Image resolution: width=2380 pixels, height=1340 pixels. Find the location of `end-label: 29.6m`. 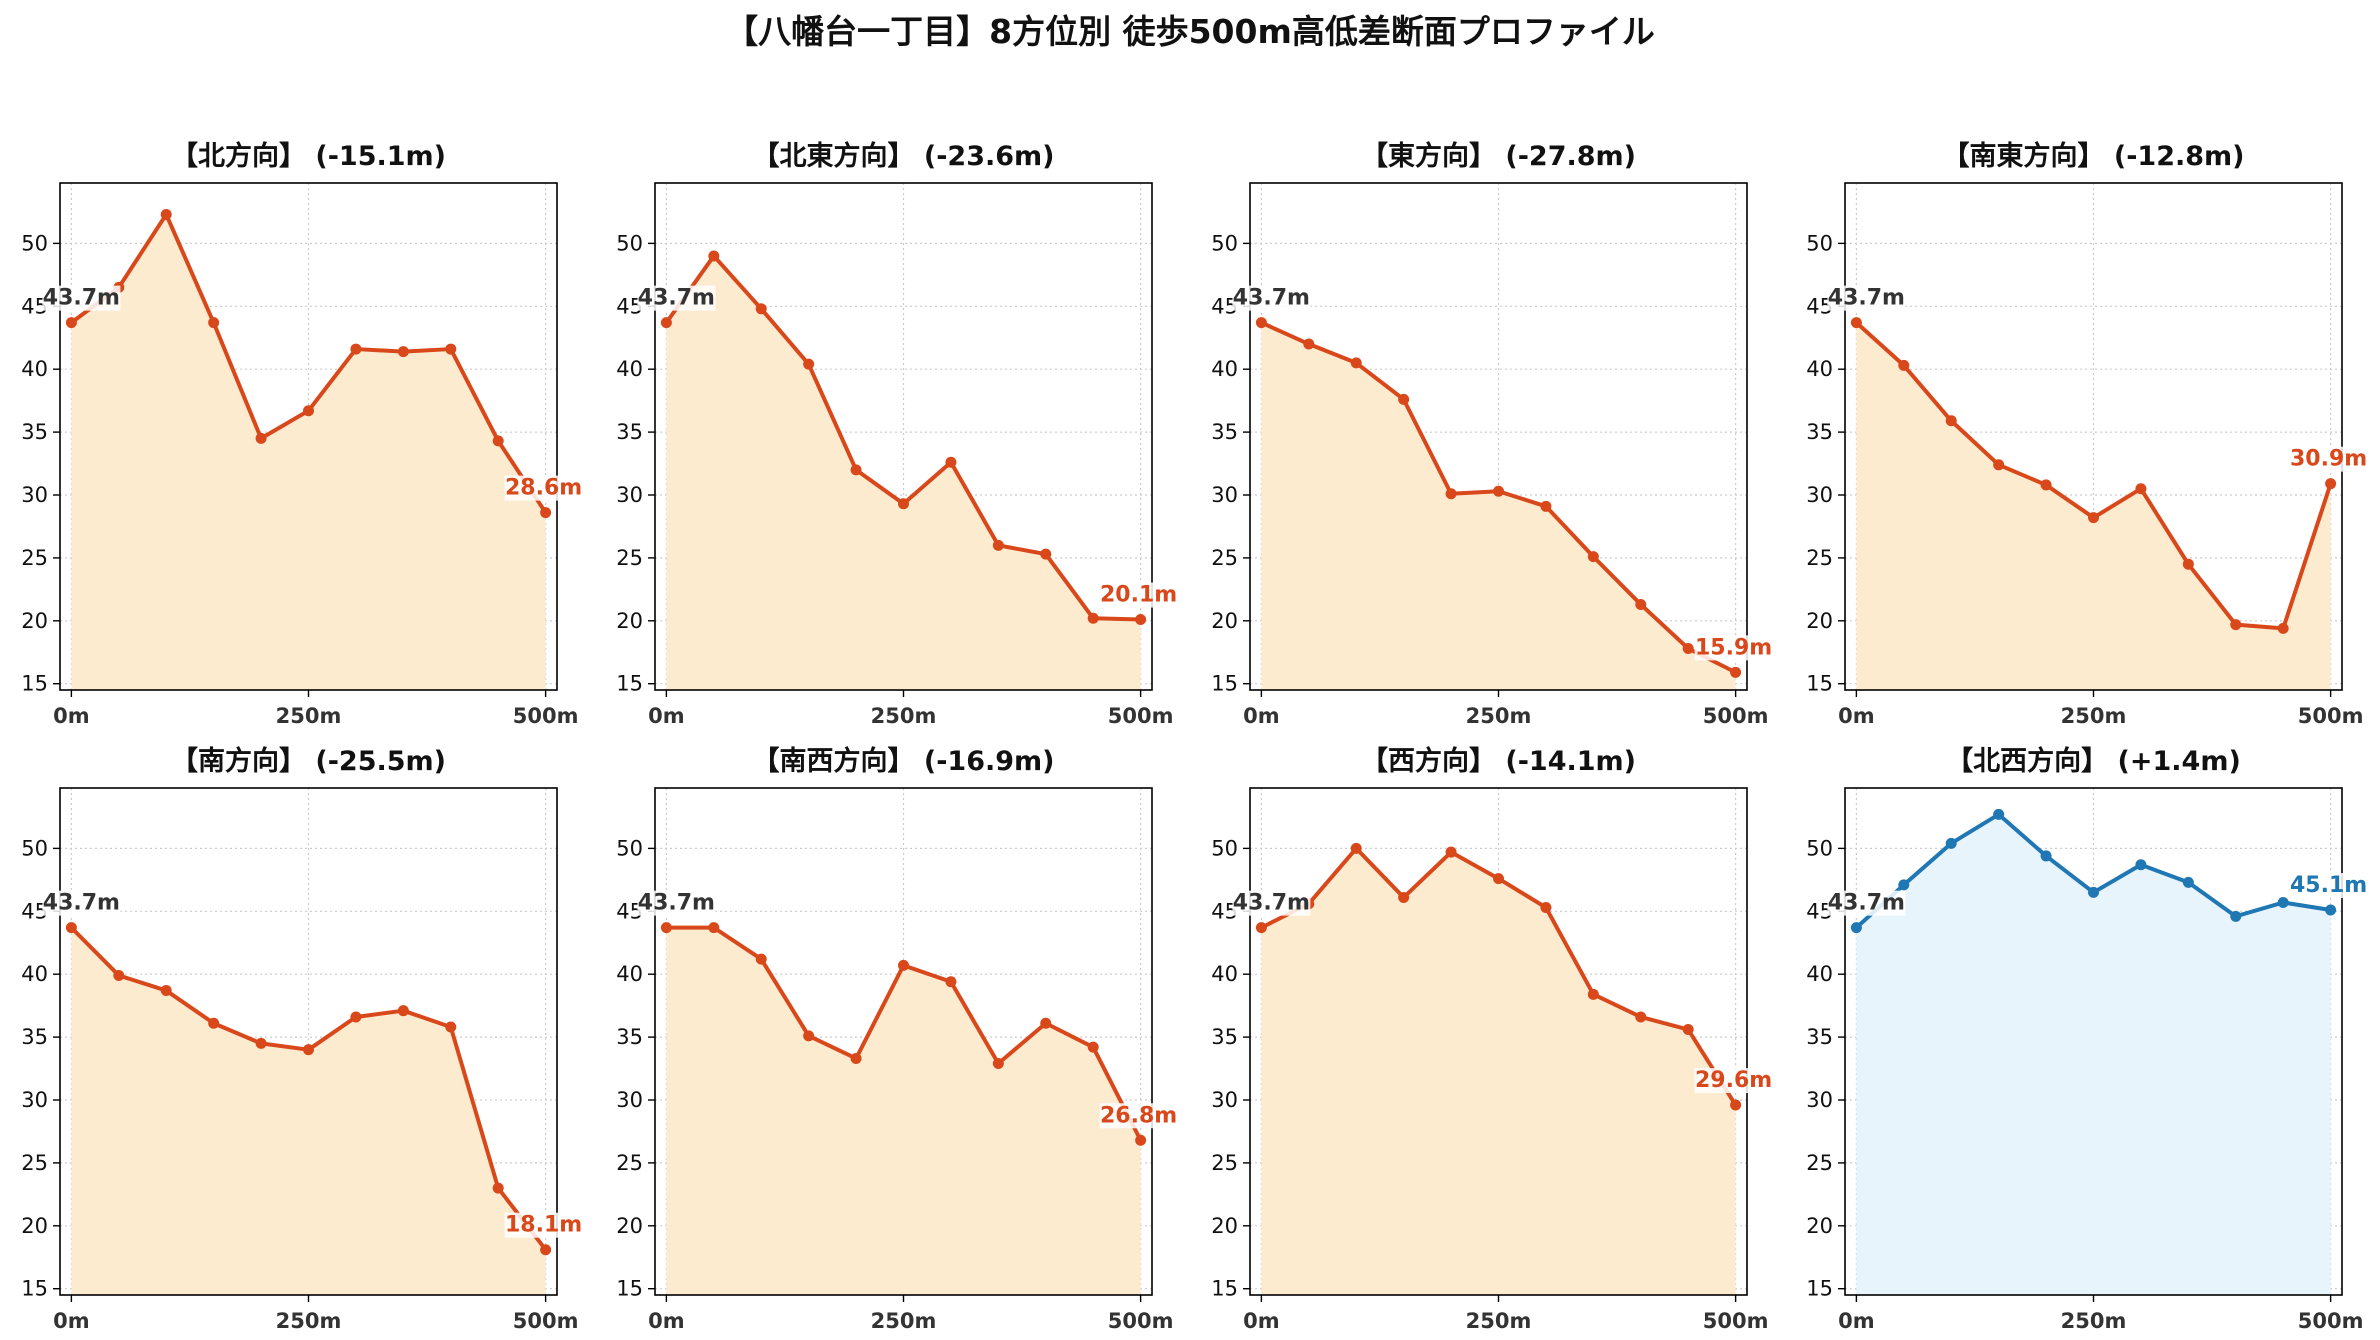

end-label: 29.6m is located at coordinates (1733, 1080).